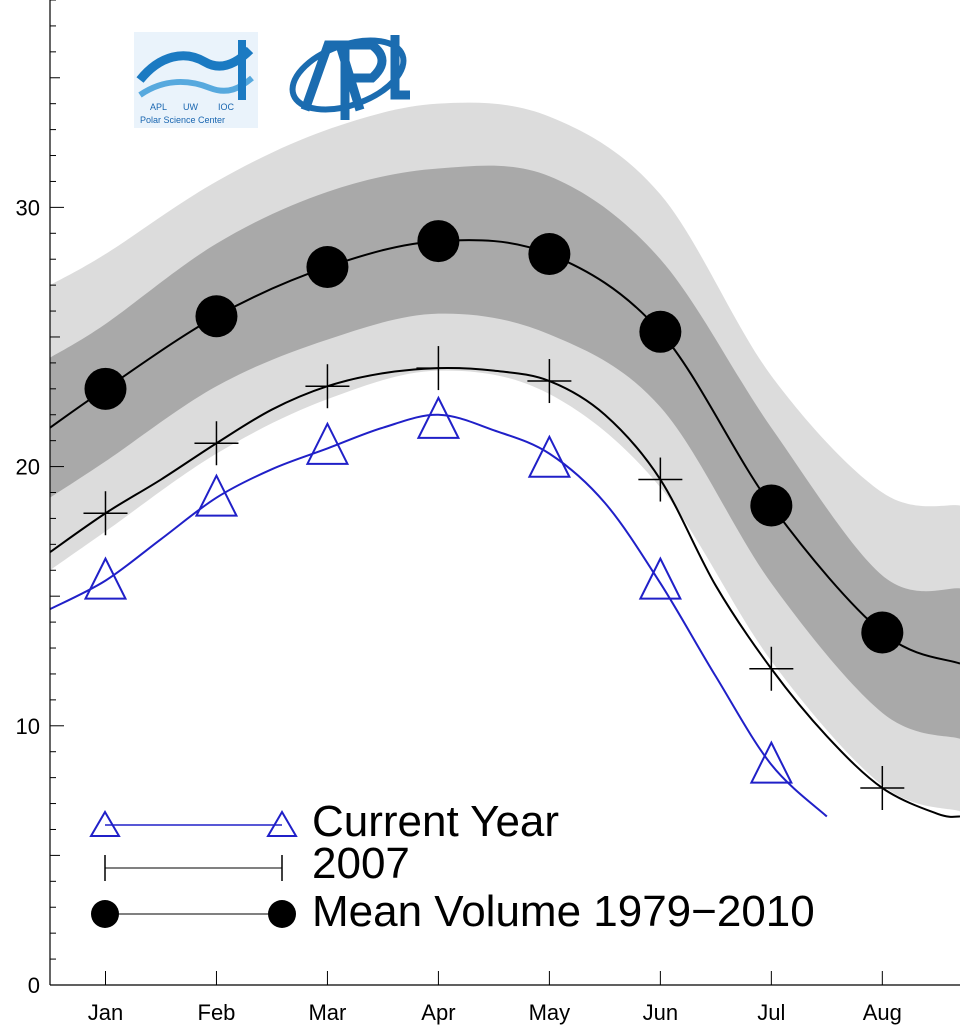 This screenshot has height=1026, width=960. Describe the element at coordinates (400, 67) in the screenshot. I see `apl-letter-l-icon` at that location.